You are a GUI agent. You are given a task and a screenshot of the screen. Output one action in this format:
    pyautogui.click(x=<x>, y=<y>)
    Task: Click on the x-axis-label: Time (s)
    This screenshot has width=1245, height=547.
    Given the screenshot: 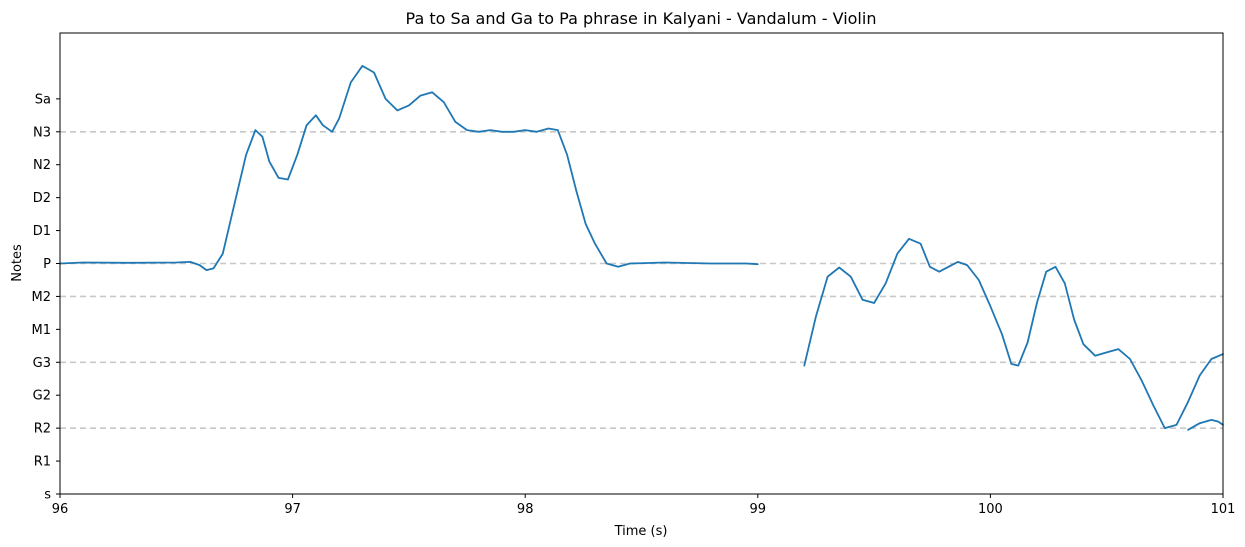 What is the action you would take?
    pyautogui.click(x=641, y=531)
    